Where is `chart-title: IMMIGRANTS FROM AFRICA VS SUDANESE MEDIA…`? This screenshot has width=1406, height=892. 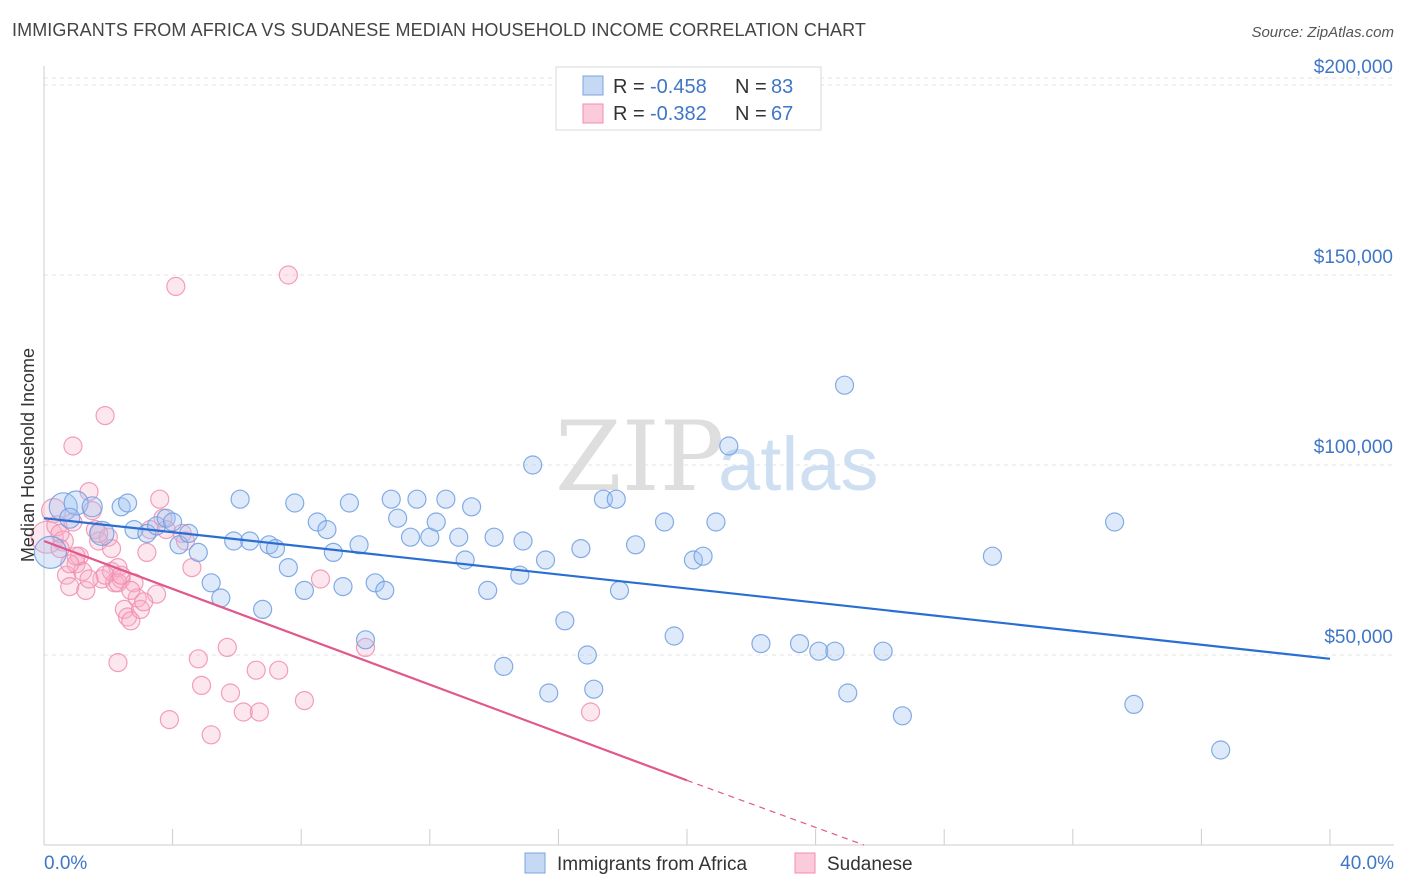
chart-title: IMMIGRANTS FROM AFRICA VS SUDANESE MEDIA… is located at coordinates (439, 30).